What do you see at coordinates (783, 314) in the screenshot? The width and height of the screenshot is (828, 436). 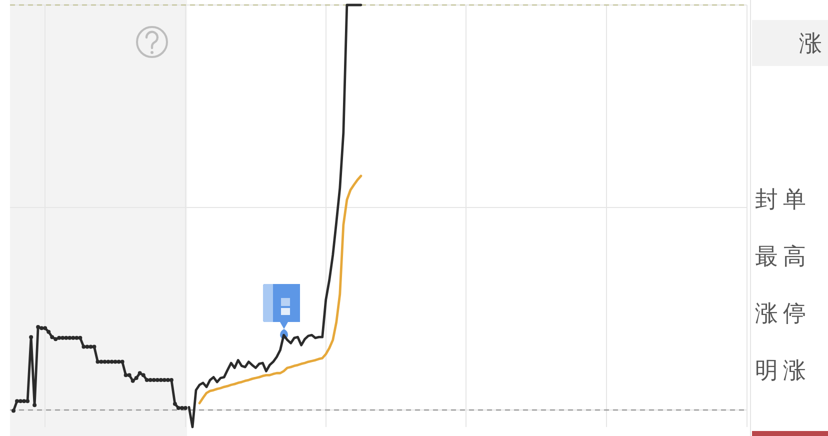 I see `text: 涨停` at bounding box center [783, 314].